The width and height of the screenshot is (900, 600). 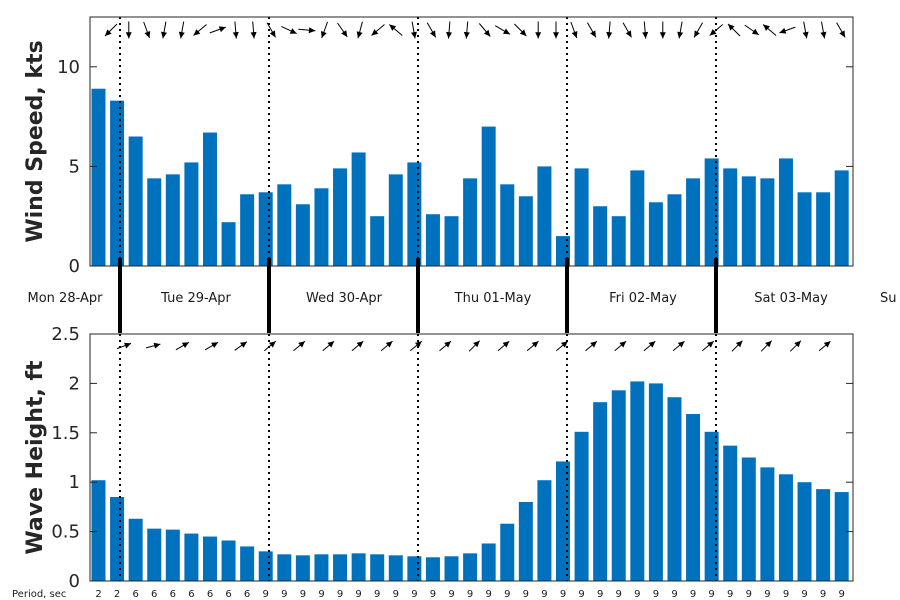 What do you see at coordinates (65, 532) in the screenshot?
I see `y-tick-label: 0.5` at bounding box center [65, 532].